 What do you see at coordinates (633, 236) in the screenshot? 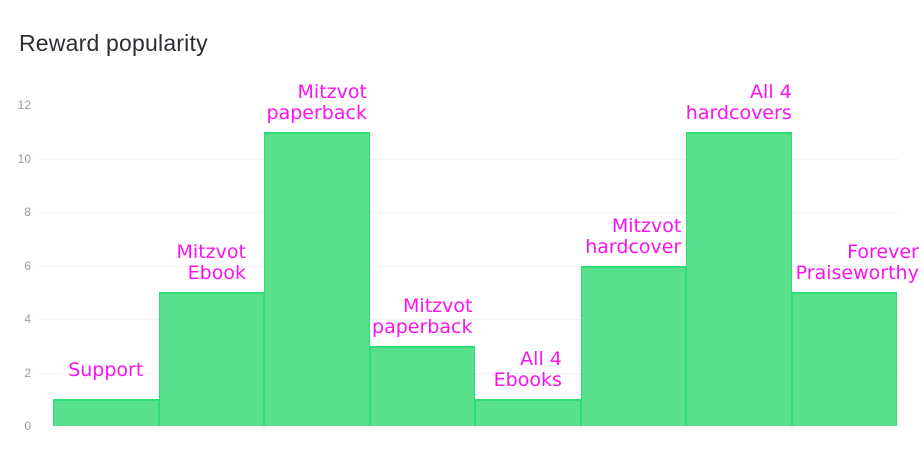
I see `bar-label-mitzvot-hardcover: Mitzvot hardcover` at bounding box center [633, 236].